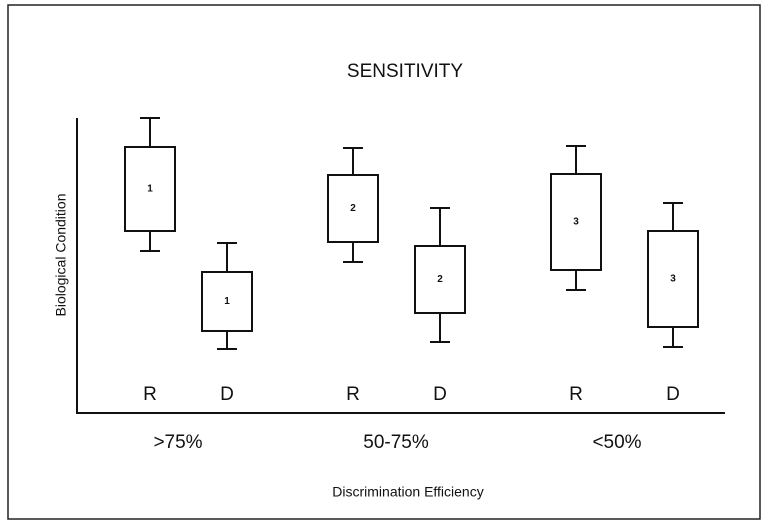  Describe the element at coordinates (61, 255) in the screenshot. I see `y-axis-label: Biological Condition` at that location.